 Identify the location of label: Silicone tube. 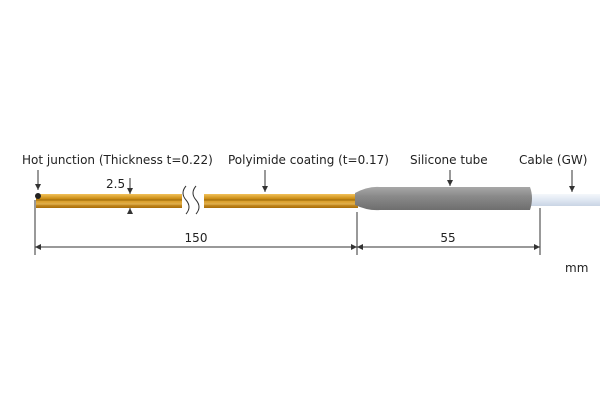
(449, 160).